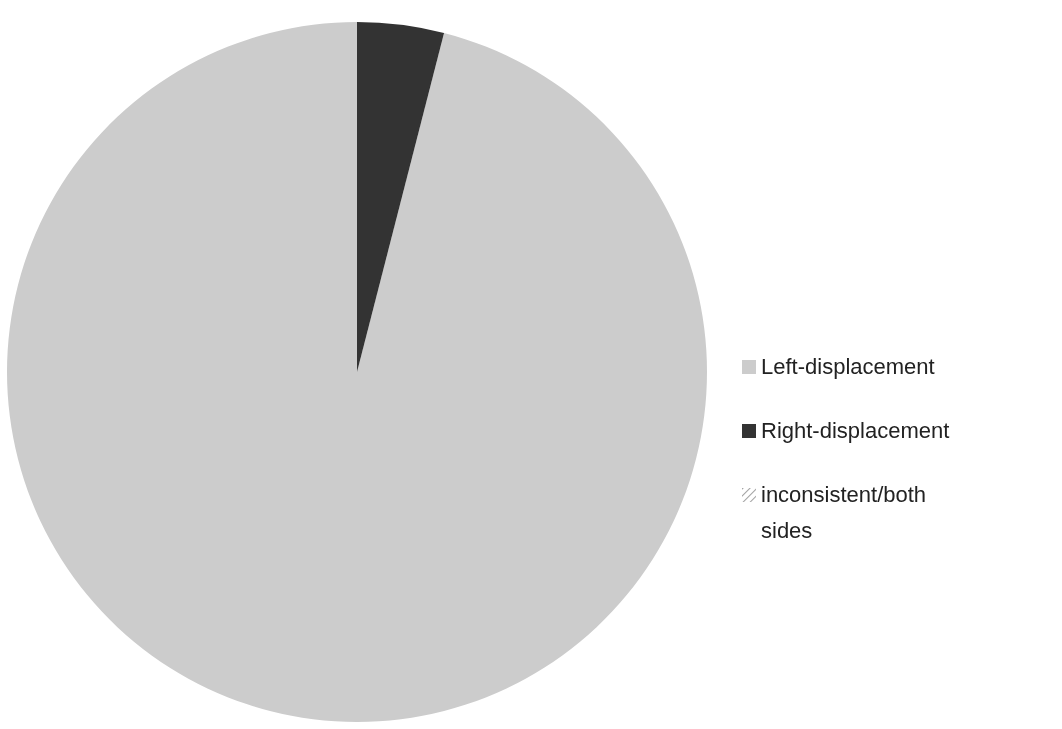 The width and height of the screenshot is (1062, 729). Describe the element at coordinates (855, 430) in the screenshot. I see `legend-label: Right-displacement` at that location.